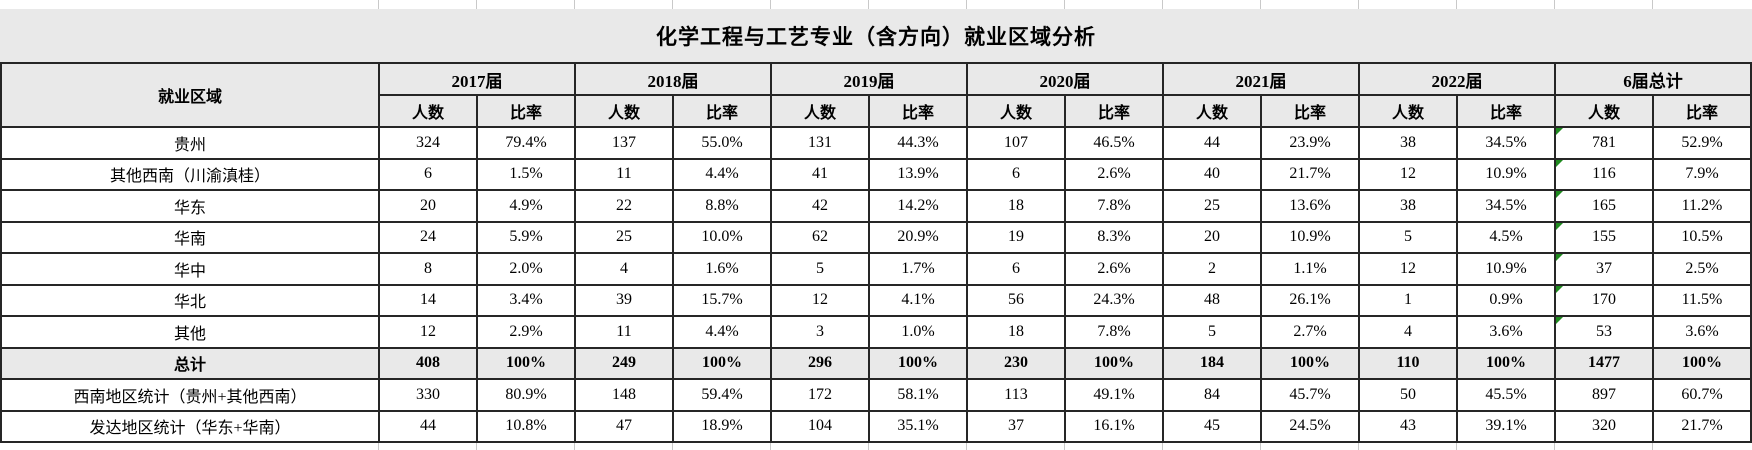  Describe the element at coordinates (1065, 79) in the screenshot. I see `header-year-2020: 2020届` at that location.